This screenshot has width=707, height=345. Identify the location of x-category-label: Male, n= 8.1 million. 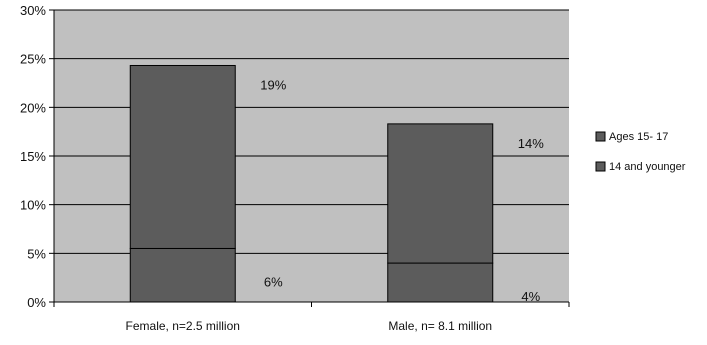
(440, 326).